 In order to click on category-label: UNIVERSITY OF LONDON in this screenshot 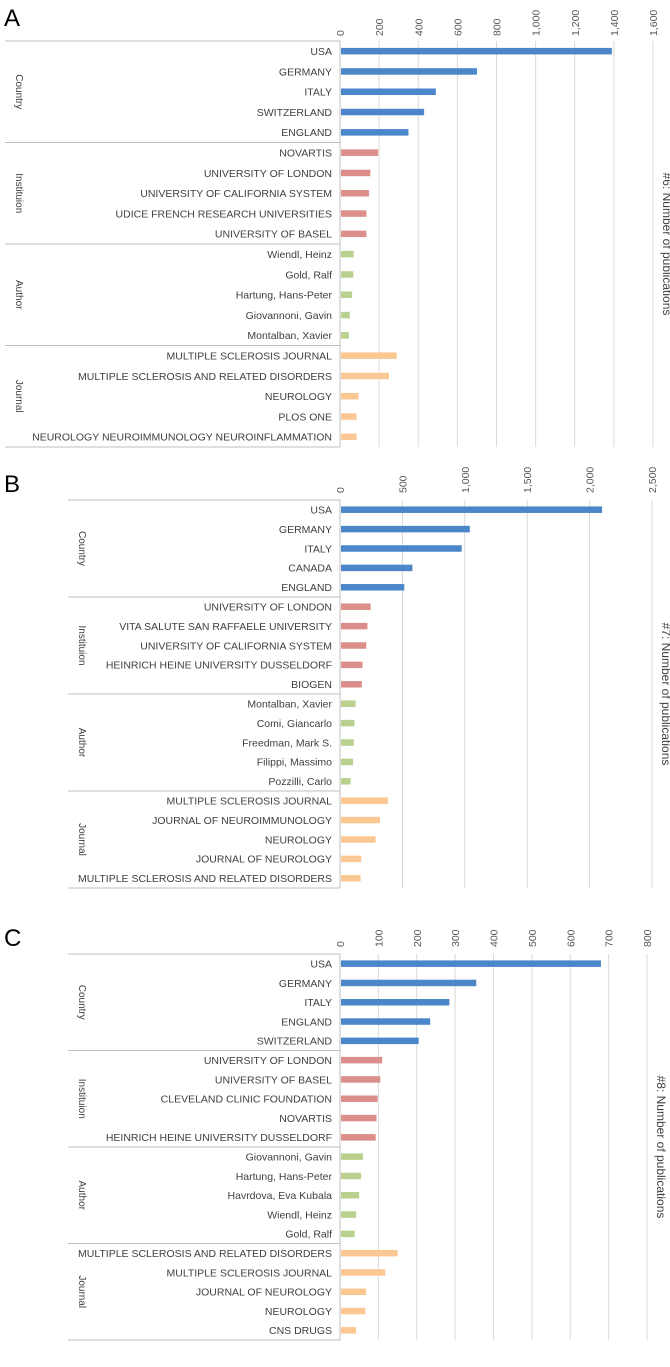, I will do `click(268, 174)`.